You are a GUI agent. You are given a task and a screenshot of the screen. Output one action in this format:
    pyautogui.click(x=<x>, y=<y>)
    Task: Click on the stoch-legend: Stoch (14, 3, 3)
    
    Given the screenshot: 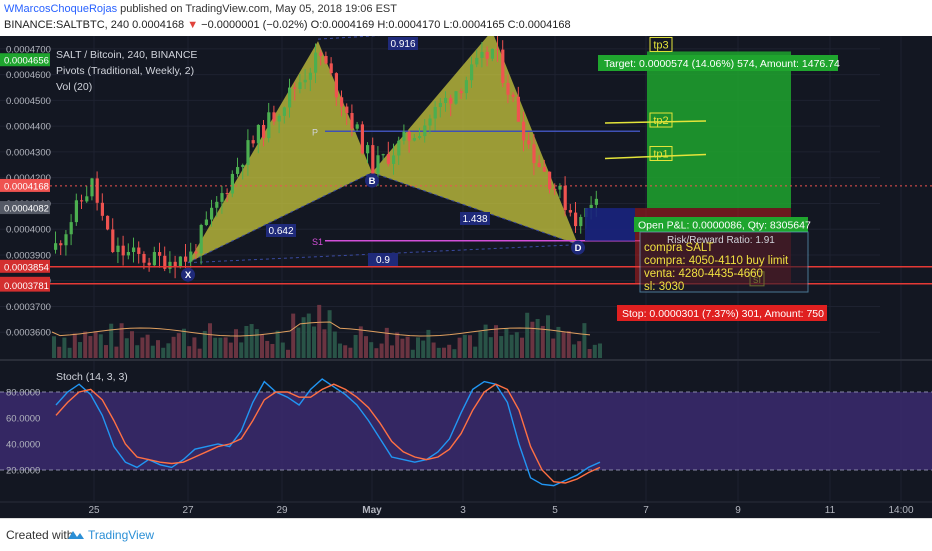 What is the action you would take?
    pyautogui.click(x=92, y=377)
    